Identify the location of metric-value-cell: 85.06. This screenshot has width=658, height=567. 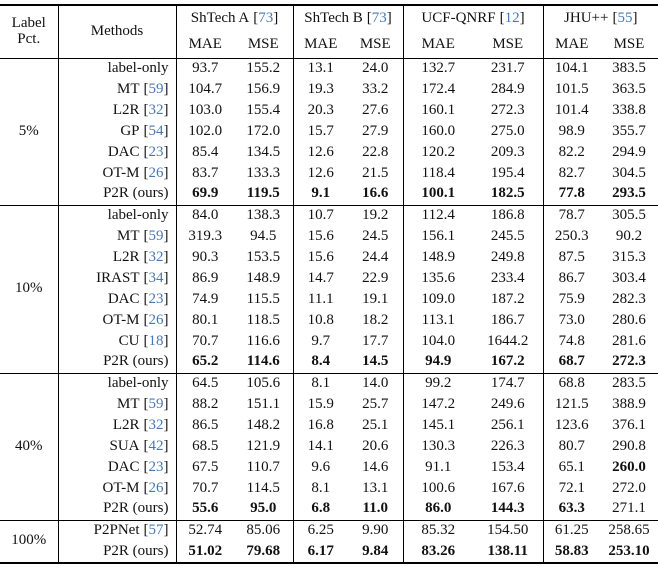
(263, 529).